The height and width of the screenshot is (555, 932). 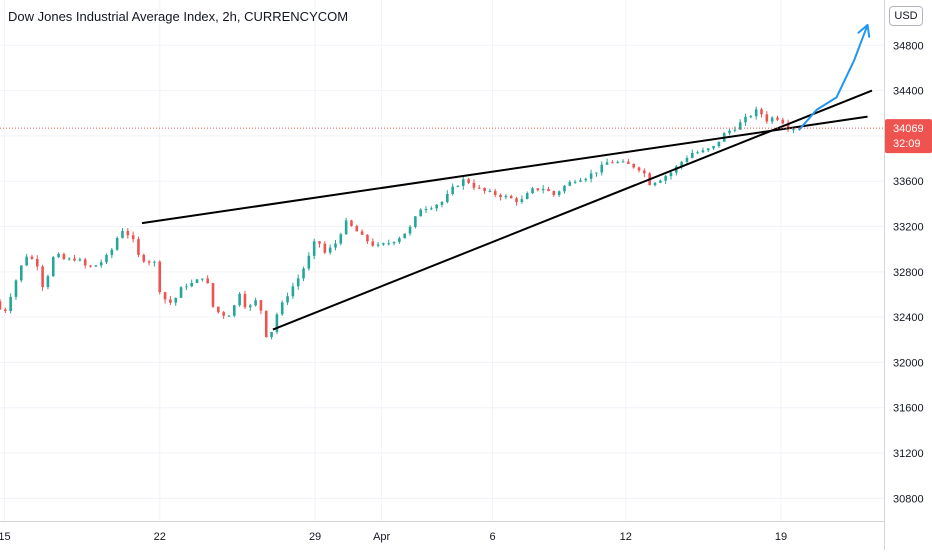 I want to click on y-tick-label: 33600, so click(x=908, y=182).